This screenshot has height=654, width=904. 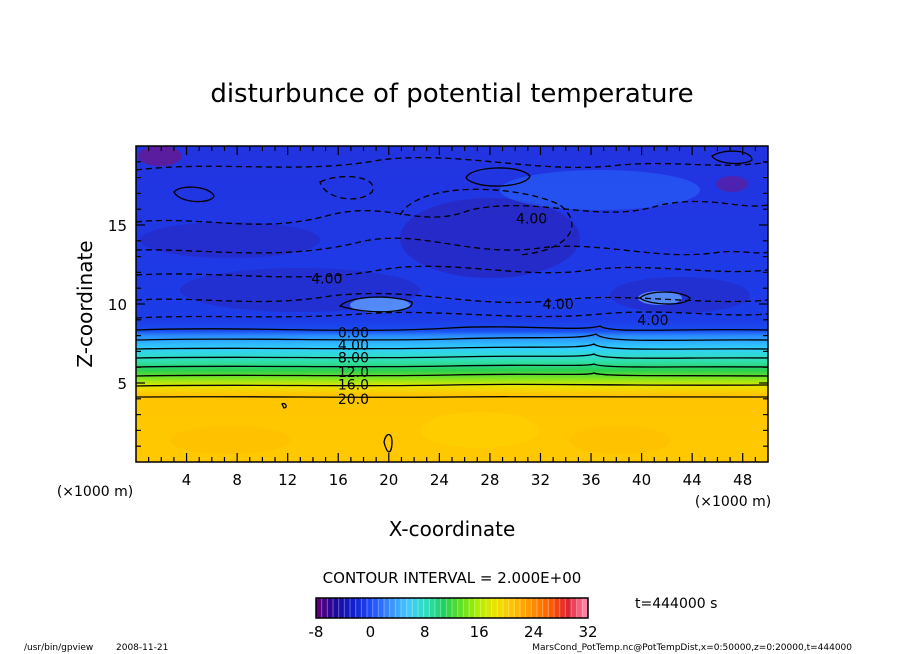 What do you see at coordinates (142, 648) in the screenshot?
I see `footer-date: 2008-11-21` at bounding box center [142, 648].